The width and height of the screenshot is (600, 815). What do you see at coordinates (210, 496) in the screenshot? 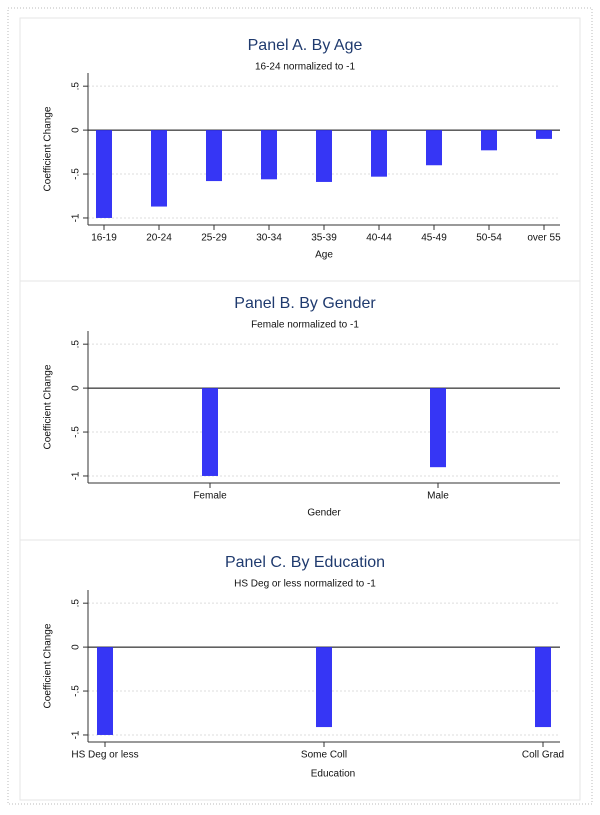
I see `x-tick-label: Female` at bounding box center [210, 496].